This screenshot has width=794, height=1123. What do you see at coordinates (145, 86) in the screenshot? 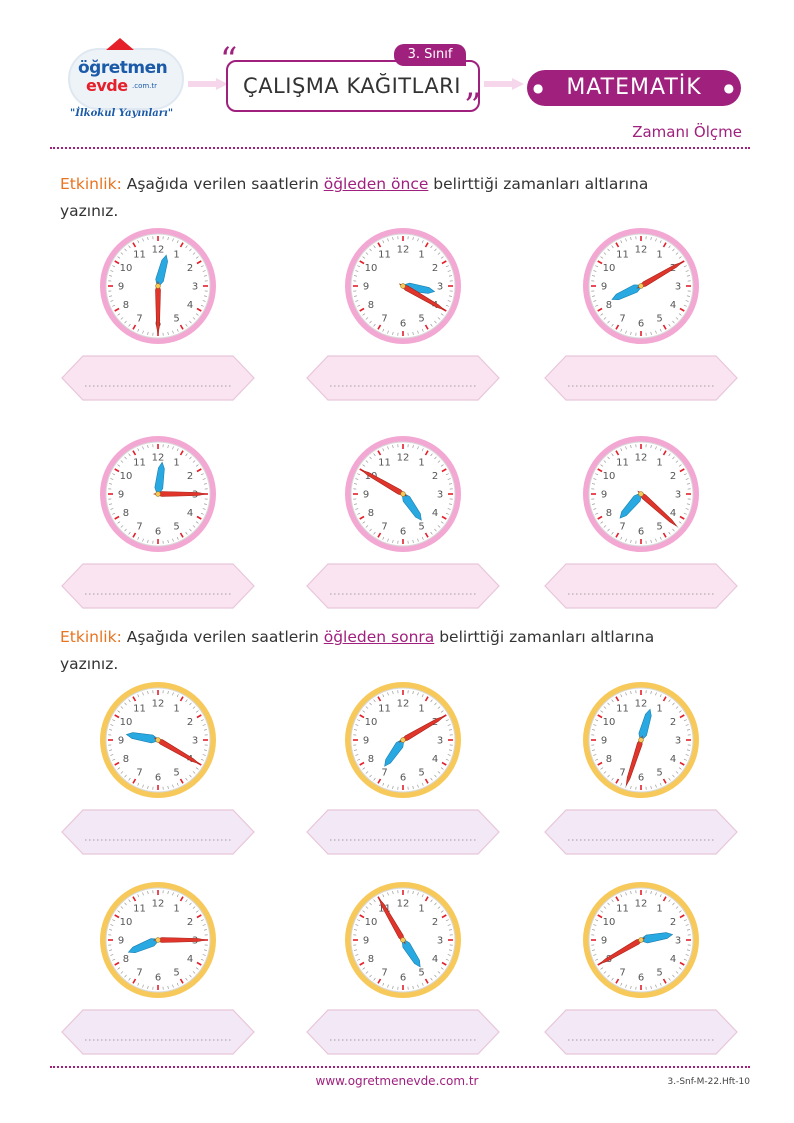
I see `logo-domain: .com.tr` at bounding box center [145, 86].